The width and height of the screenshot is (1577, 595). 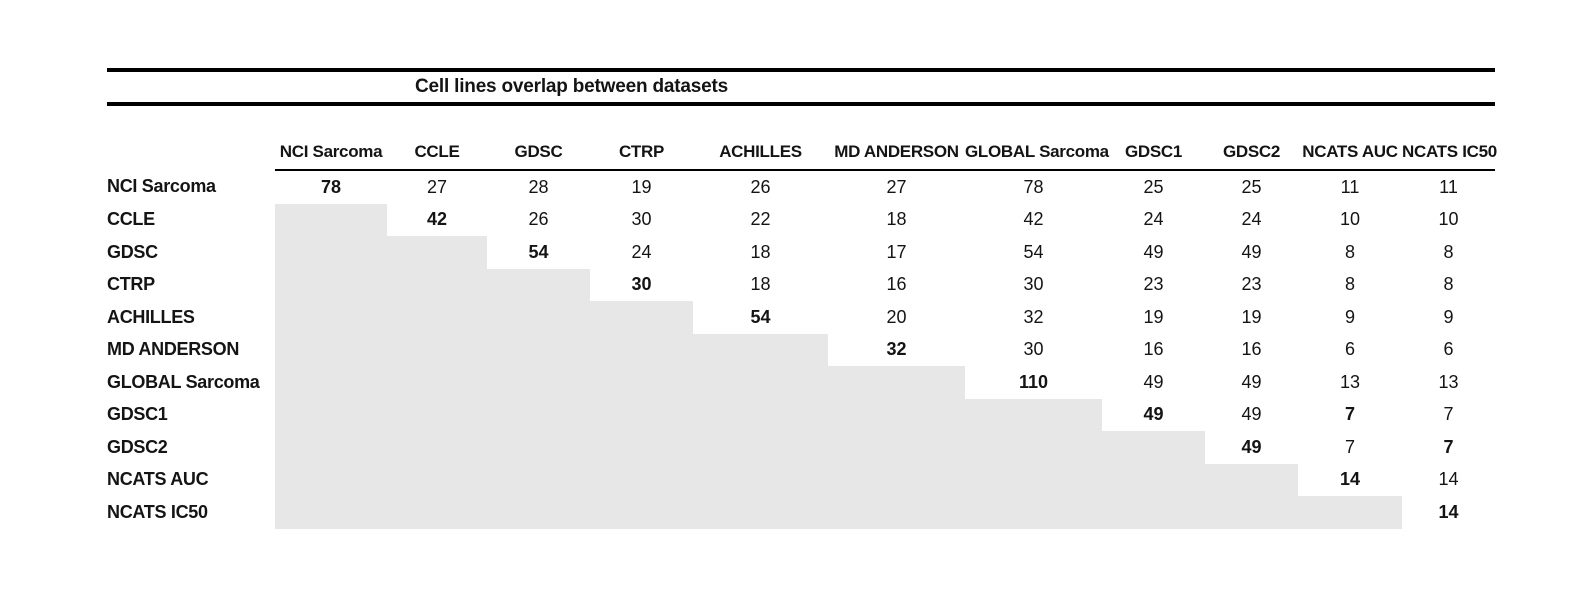 I want to click on table-title: Cell lines overlap between datasets, so click(x=571, y=86).